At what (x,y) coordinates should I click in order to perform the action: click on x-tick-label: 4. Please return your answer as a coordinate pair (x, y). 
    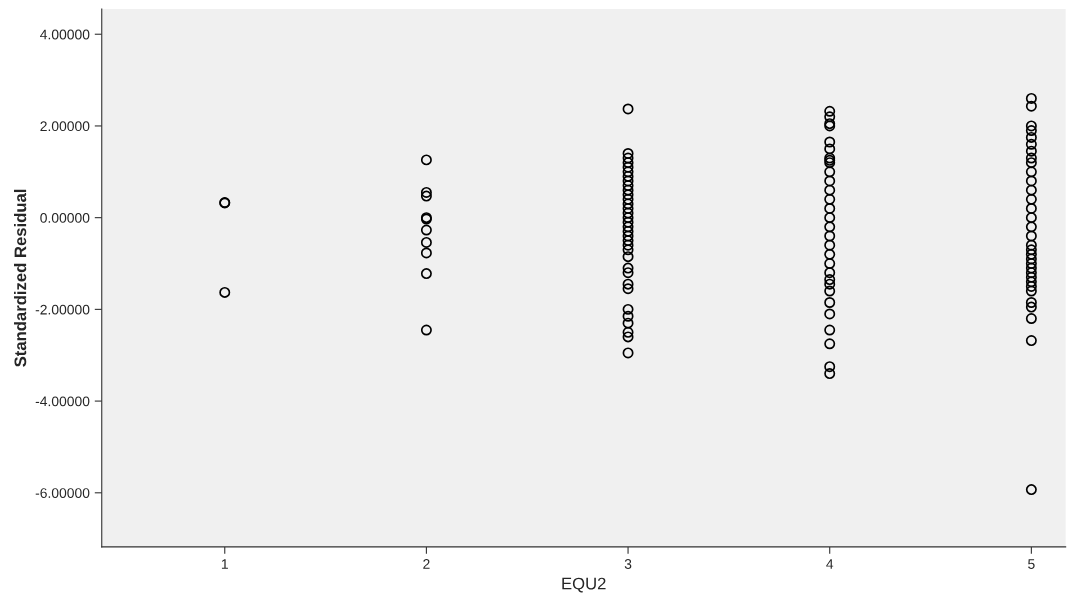
    Looking at the image, I should click on (830, 564).